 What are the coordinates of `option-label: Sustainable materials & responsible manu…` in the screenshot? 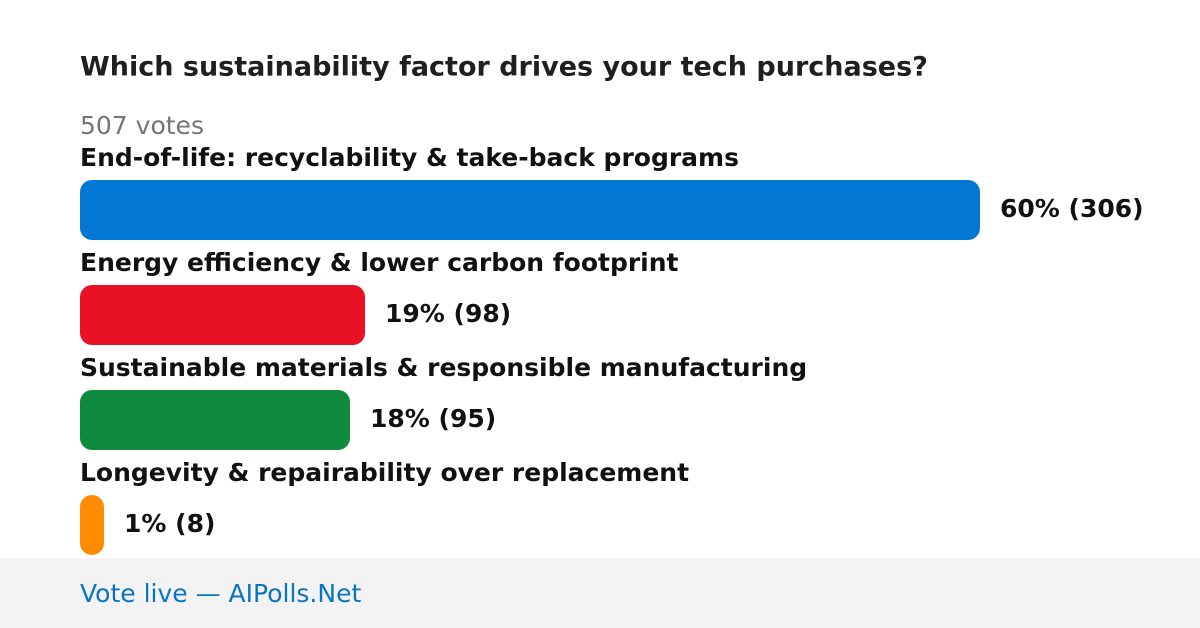 It's located at (443, 367).